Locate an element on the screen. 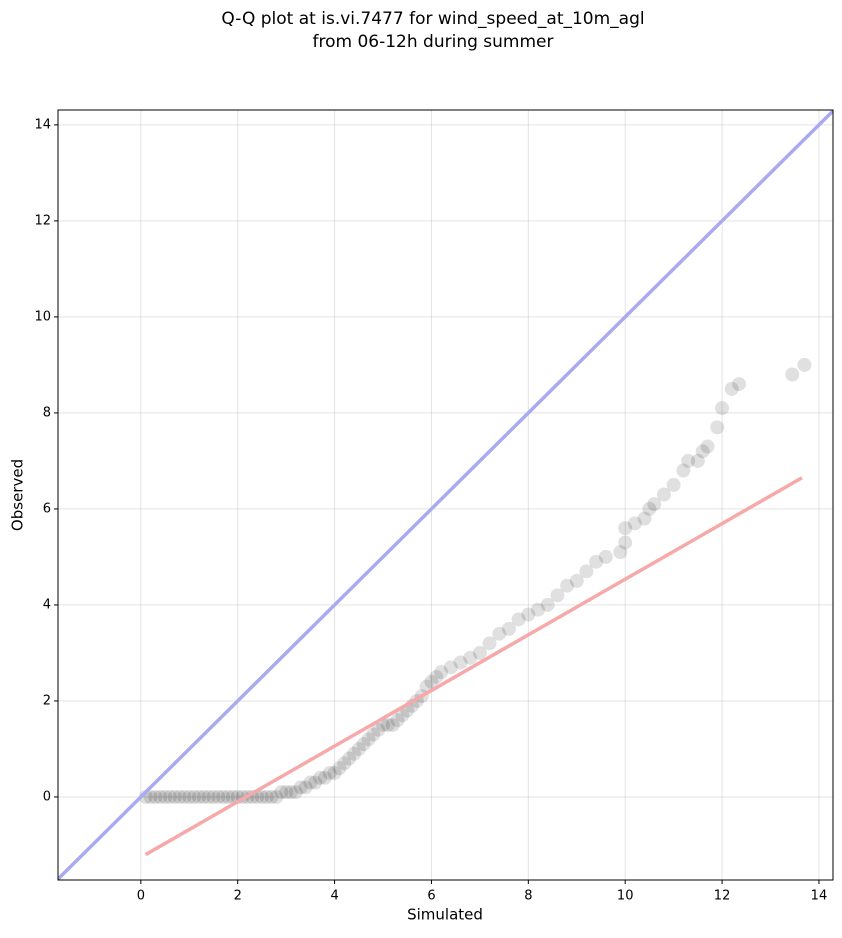 The image size is (842, 938). x-tick-label: 6 is located at coordinates (431, 896).